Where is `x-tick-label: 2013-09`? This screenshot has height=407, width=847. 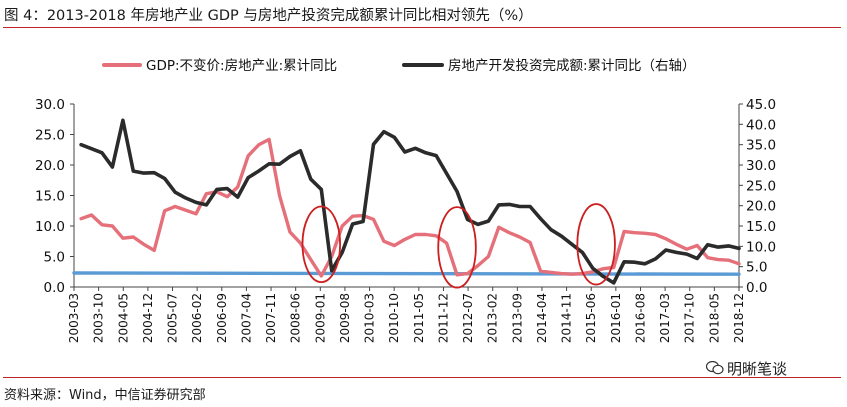 x-tick-label: 2013-09 is located at coordinates (517, 318).